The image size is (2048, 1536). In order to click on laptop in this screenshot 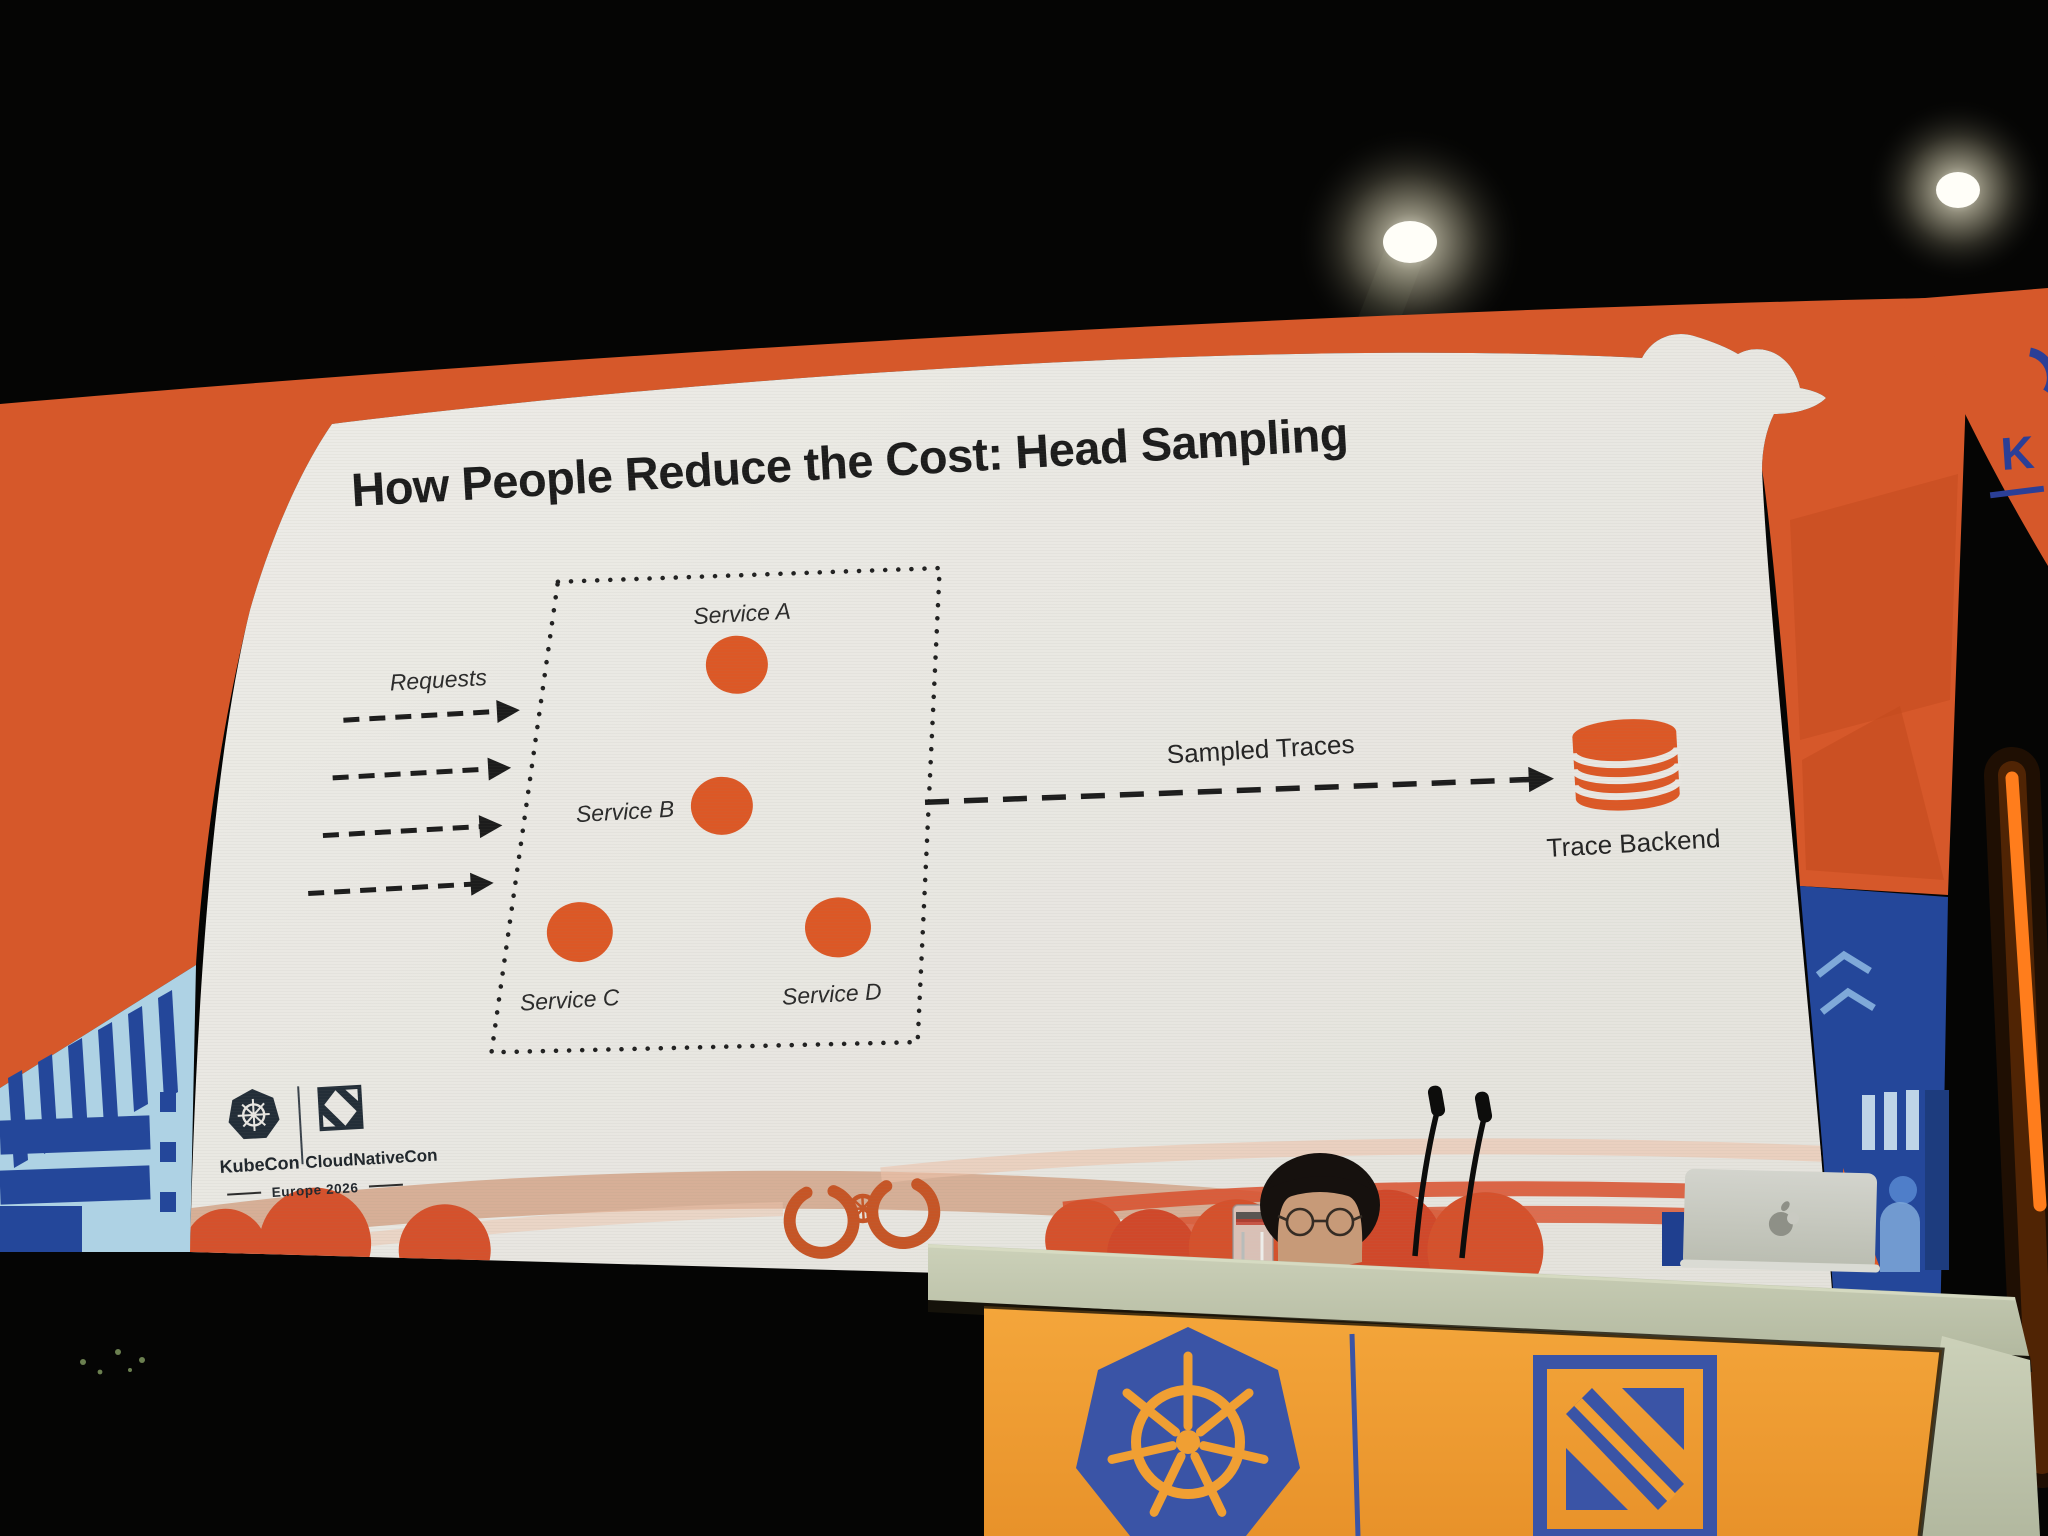, I will do `click(1771, 1220)`.